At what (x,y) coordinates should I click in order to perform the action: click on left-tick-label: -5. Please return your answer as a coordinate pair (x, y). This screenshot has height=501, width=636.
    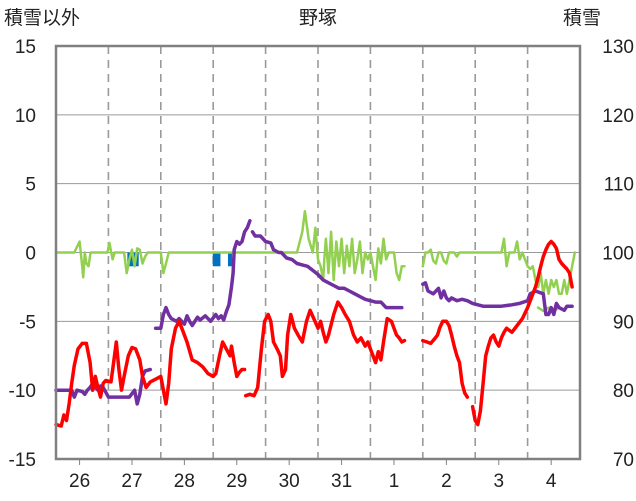
    Looking at the image, I should click on (27, 322).